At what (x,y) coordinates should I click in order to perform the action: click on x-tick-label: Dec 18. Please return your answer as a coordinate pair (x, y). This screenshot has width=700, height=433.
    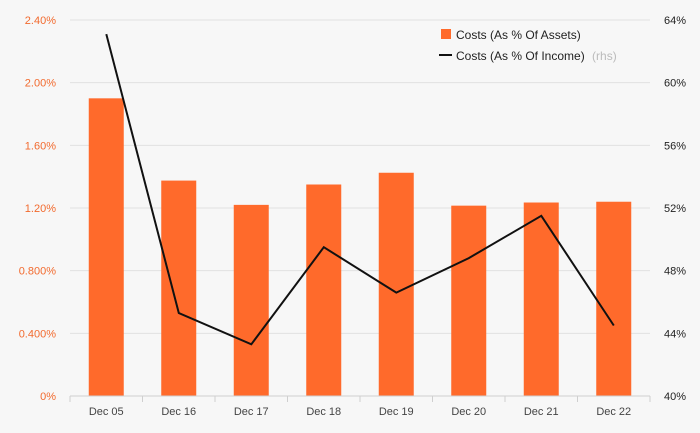
    Looking at the image, I should click on (323, 412).